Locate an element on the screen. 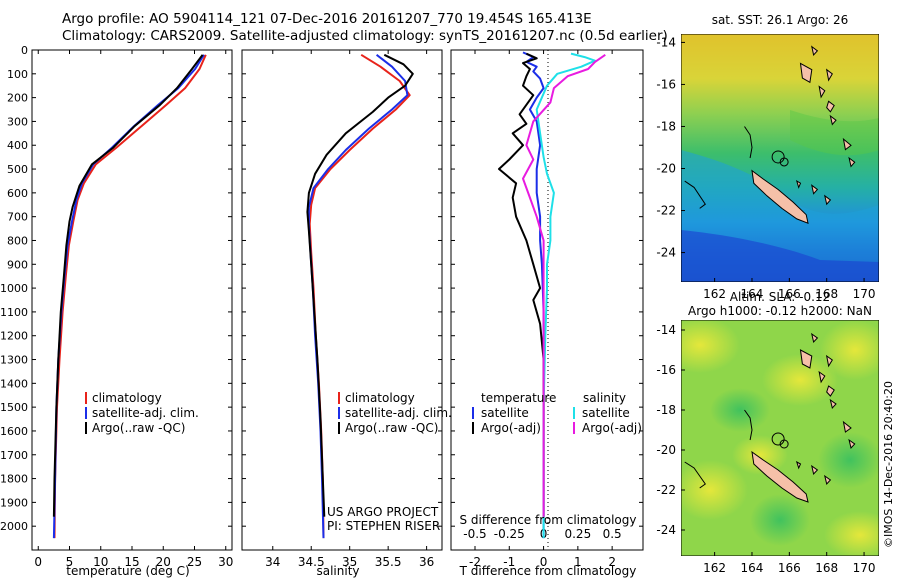 The image size is (900, 580). series-line-argo_t is located at coordinates (564, 285).